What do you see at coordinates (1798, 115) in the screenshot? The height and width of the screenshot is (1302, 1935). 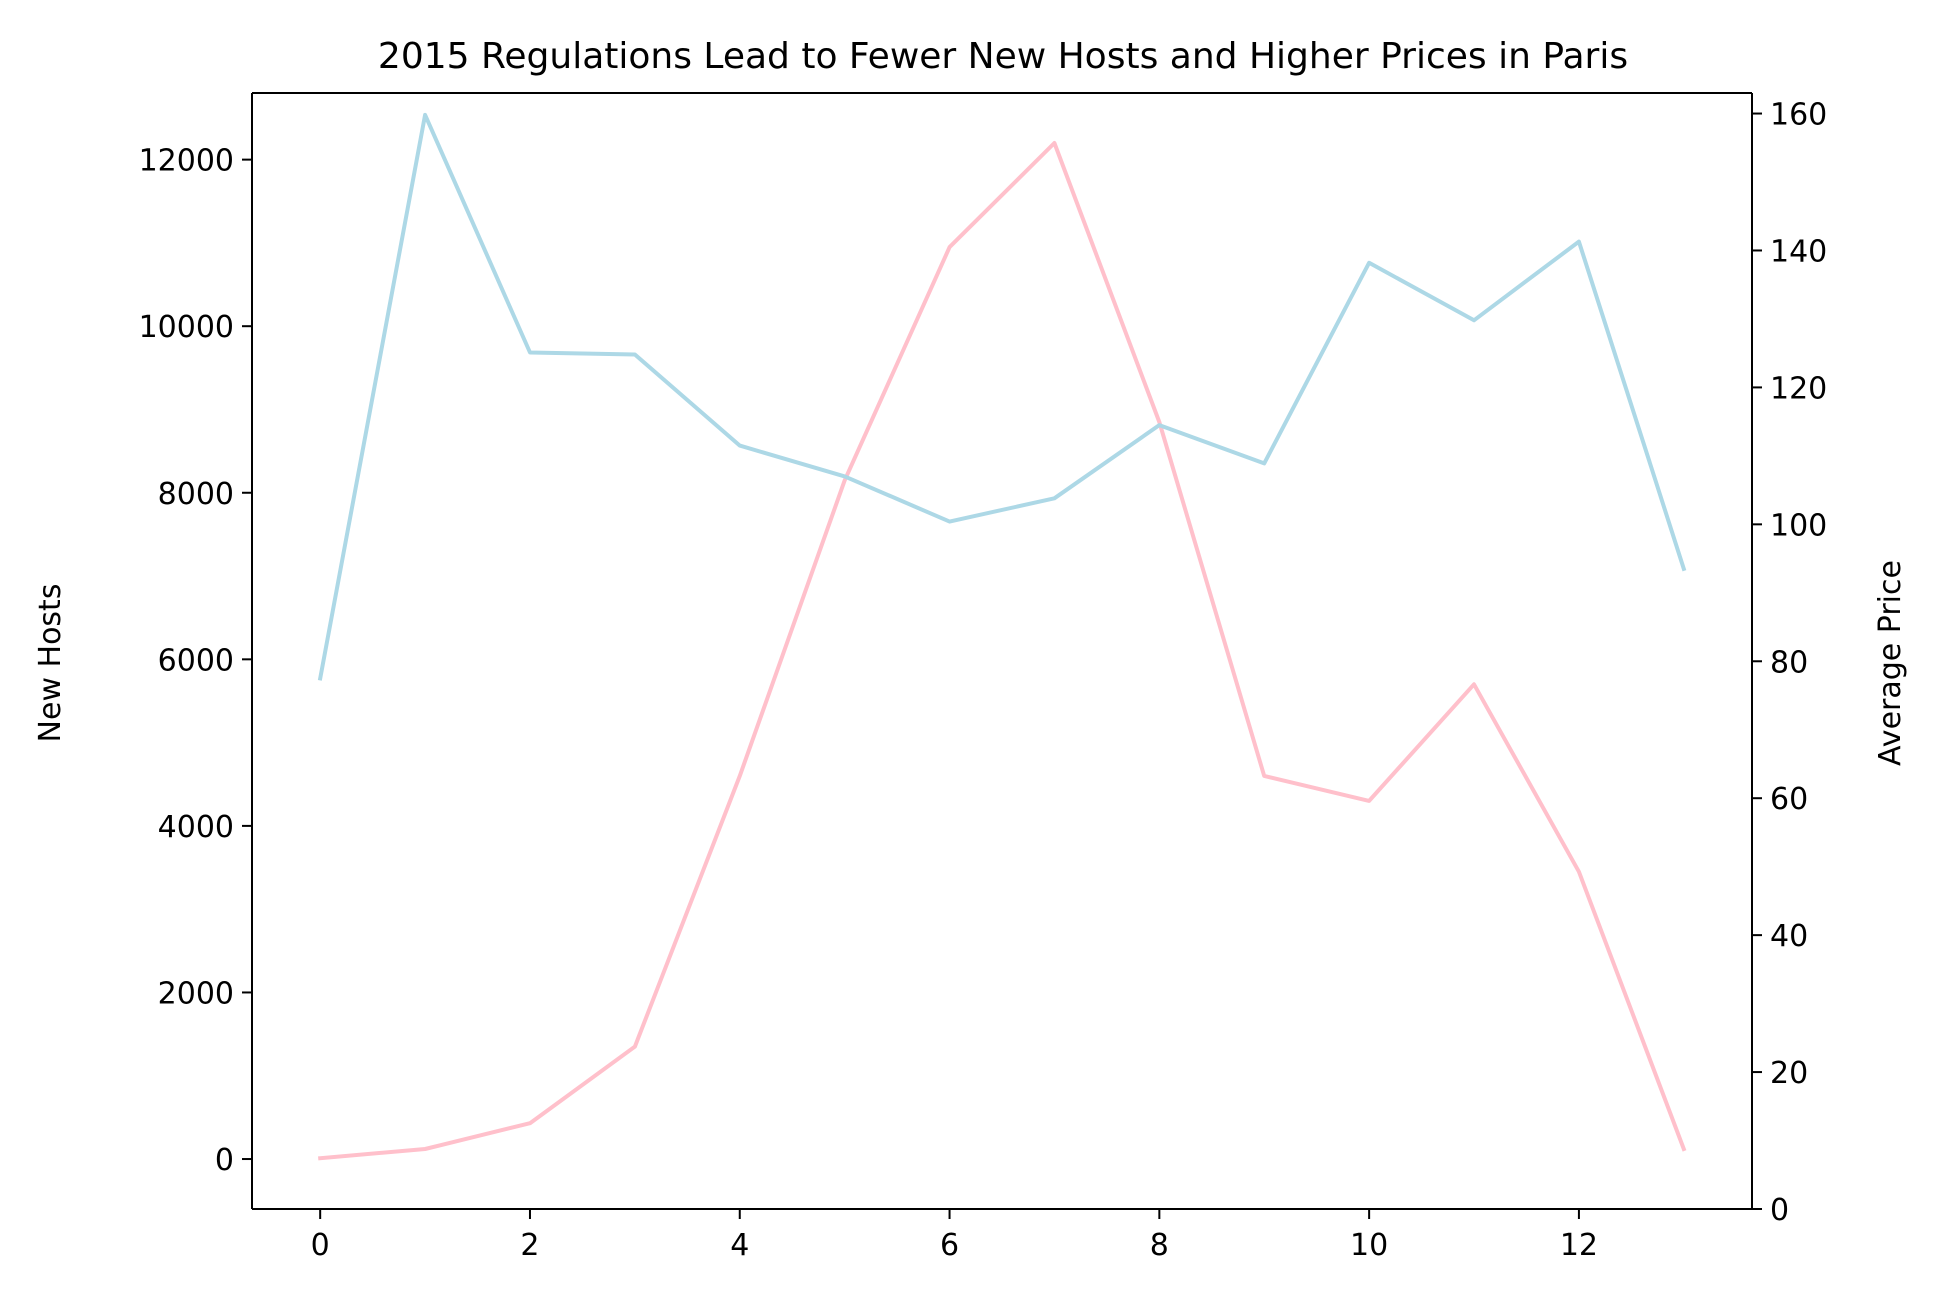 I see `y-right-tick-label: 160` at bounding box center [1798, 115].